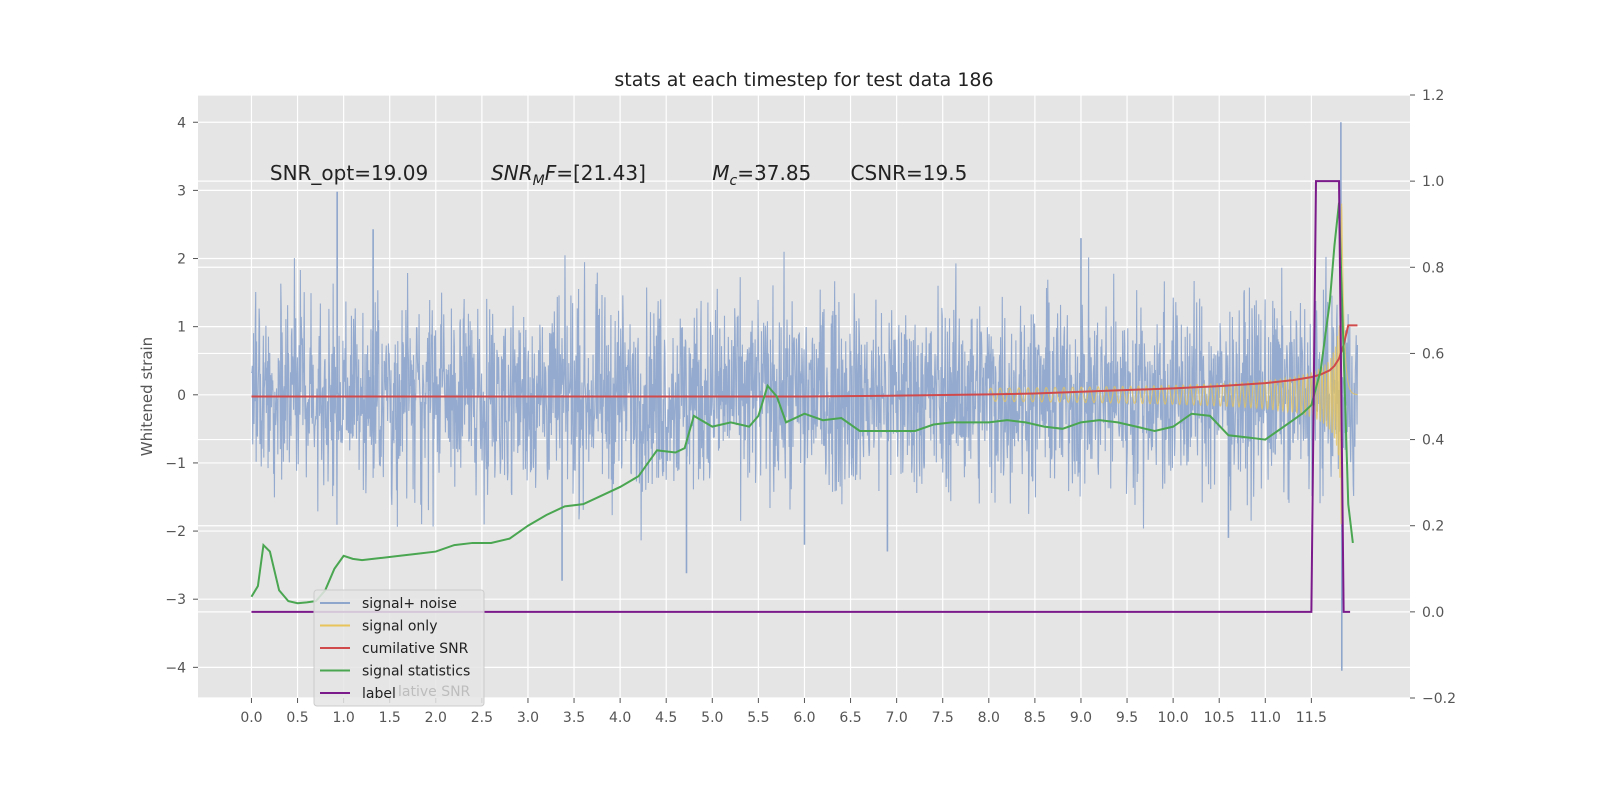 This screenshot has width=1600, height=800. Describe the element at coordinates (482, 718) in the screenshot. I see `x-tick-label: 2.5` at that location.